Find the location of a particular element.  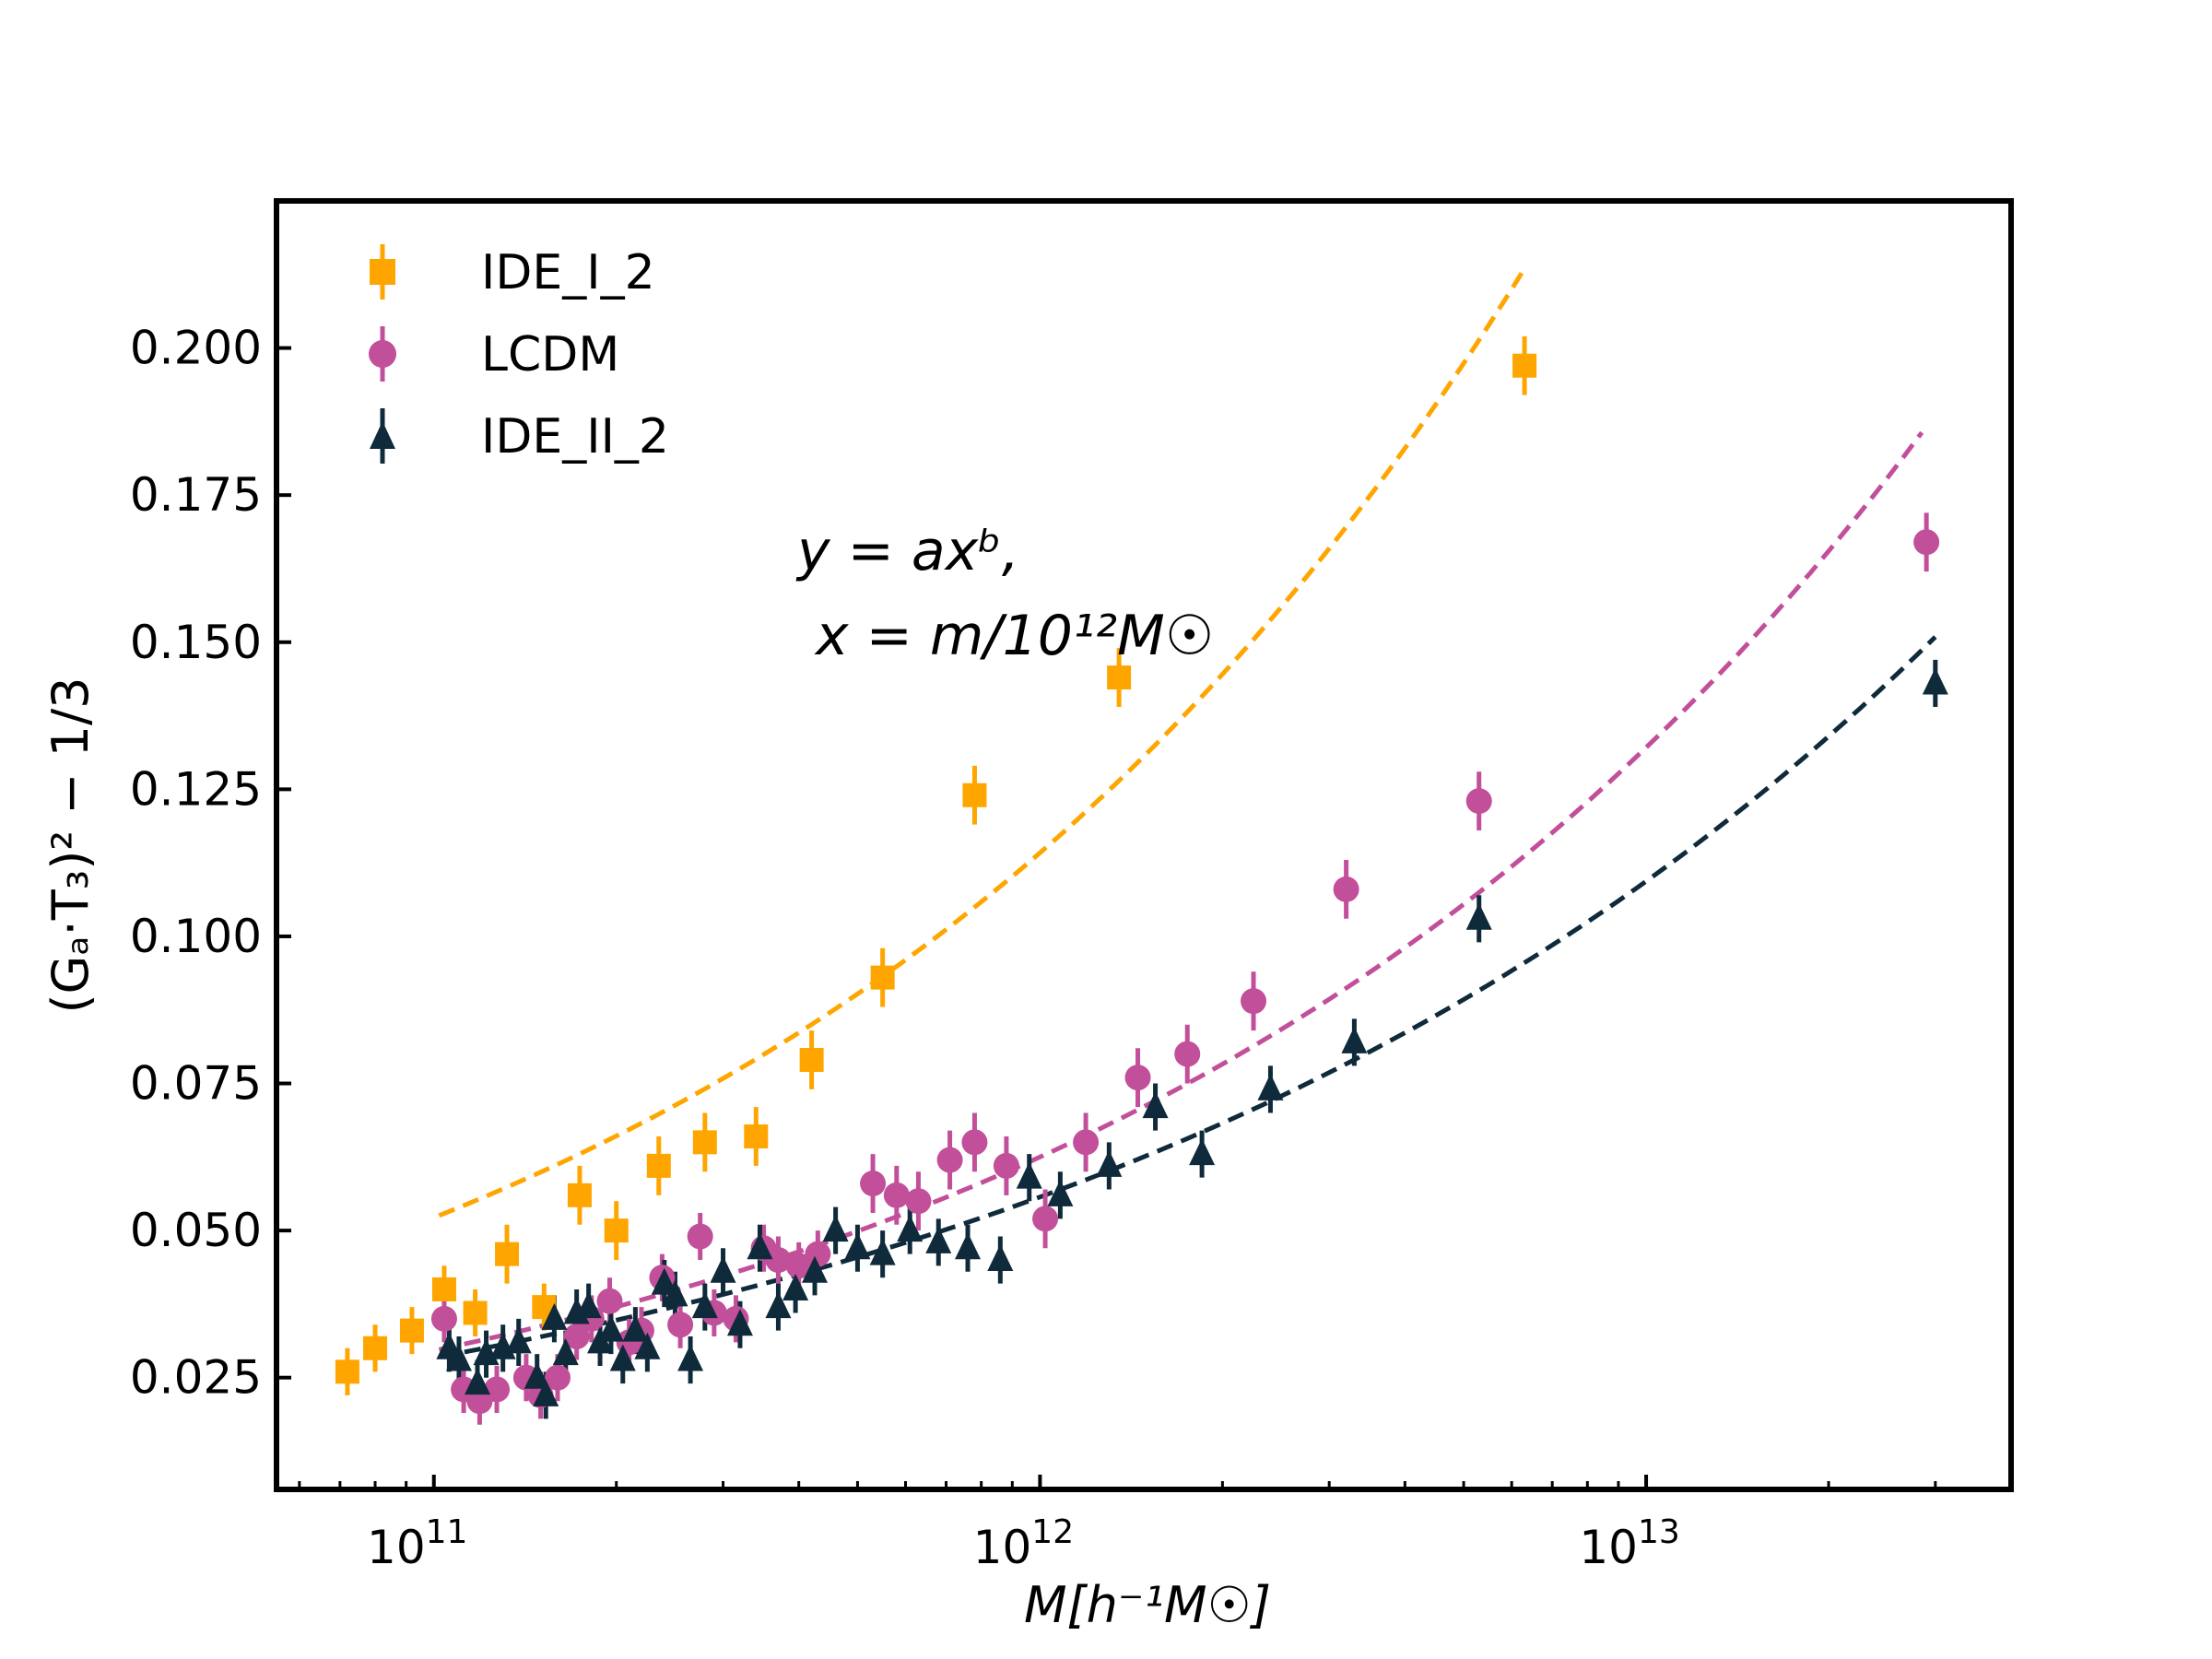

x-tick-label: 1011 is located at coordinates (417, 1543).